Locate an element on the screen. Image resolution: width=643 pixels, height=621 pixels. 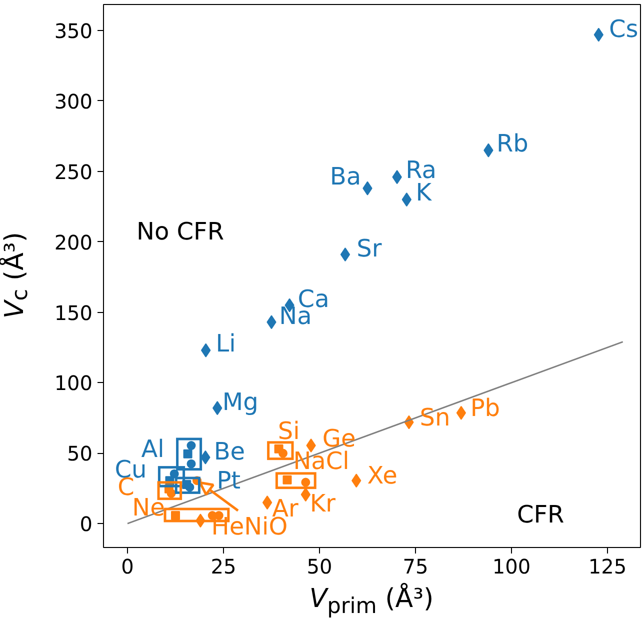
annotation: Xe is located at coordinates (382, 476).